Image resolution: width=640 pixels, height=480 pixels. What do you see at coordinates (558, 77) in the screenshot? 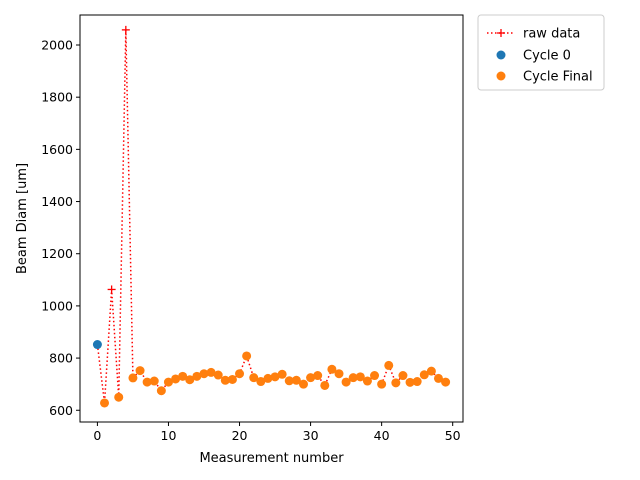
I see `legend-label: Cycle Final` at bounding box center [558, 77].